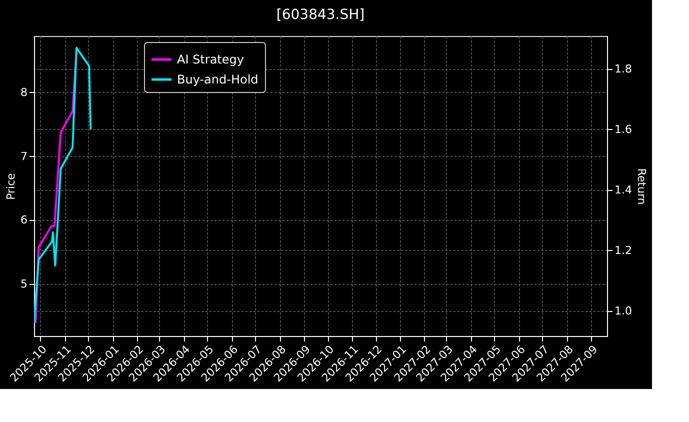  Describe the element at coordinates (320, 15) in the screenshot. I see `chart-title: [603843.SH]` at that location.